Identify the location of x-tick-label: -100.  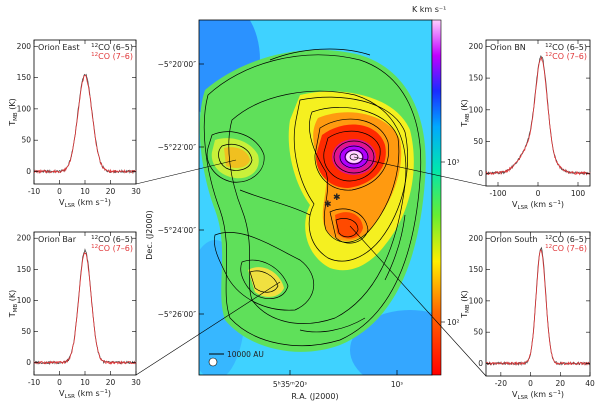
(497, 193).